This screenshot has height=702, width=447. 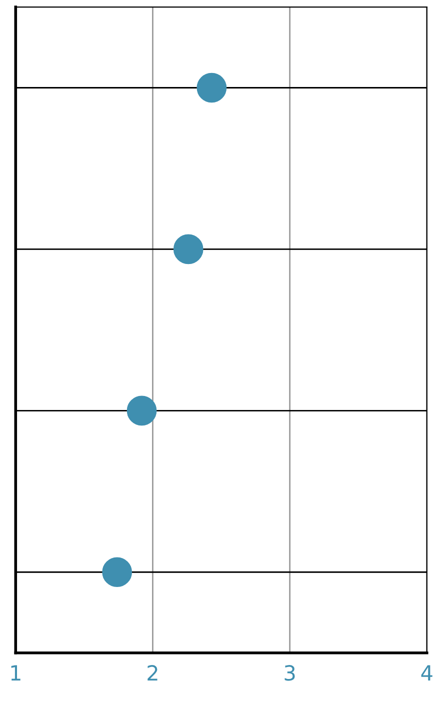 What do you see at coordinates (15, 672) in the screenshot?
I see `x-tick-label: 1` at bounding box center [15, 672].